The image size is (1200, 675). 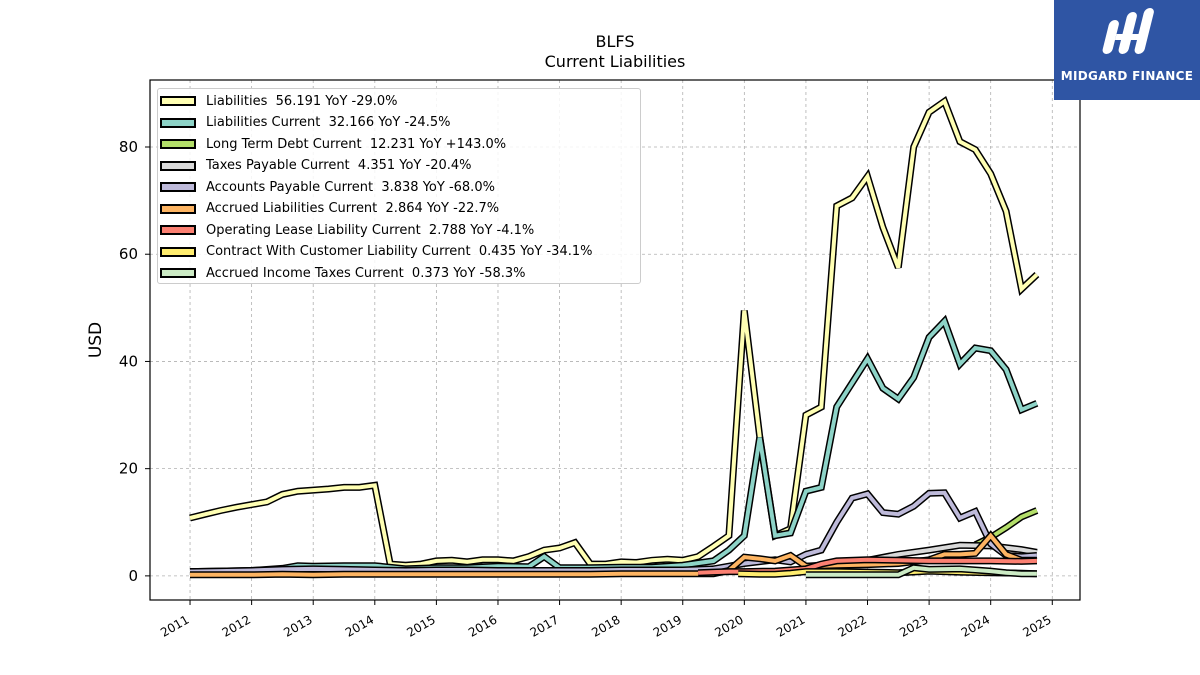 What do you see at coordinates (96, 340) in the screenshot?
I see `y-axis-label: USD` at bounding box center [96, 340].